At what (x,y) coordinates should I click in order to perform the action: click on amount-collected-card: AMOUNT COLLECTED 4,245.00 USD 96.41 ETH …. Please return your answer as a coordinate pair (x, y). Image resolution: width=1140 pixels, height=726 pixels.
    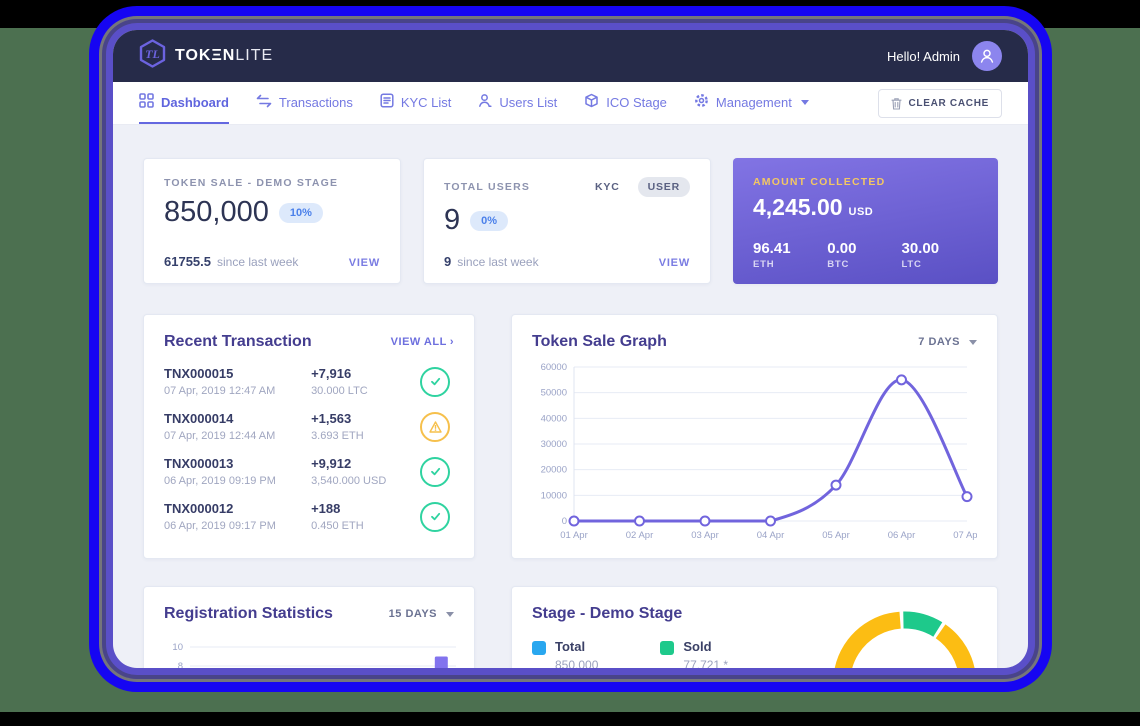
    Looking at the image, I should click on (865, 221).